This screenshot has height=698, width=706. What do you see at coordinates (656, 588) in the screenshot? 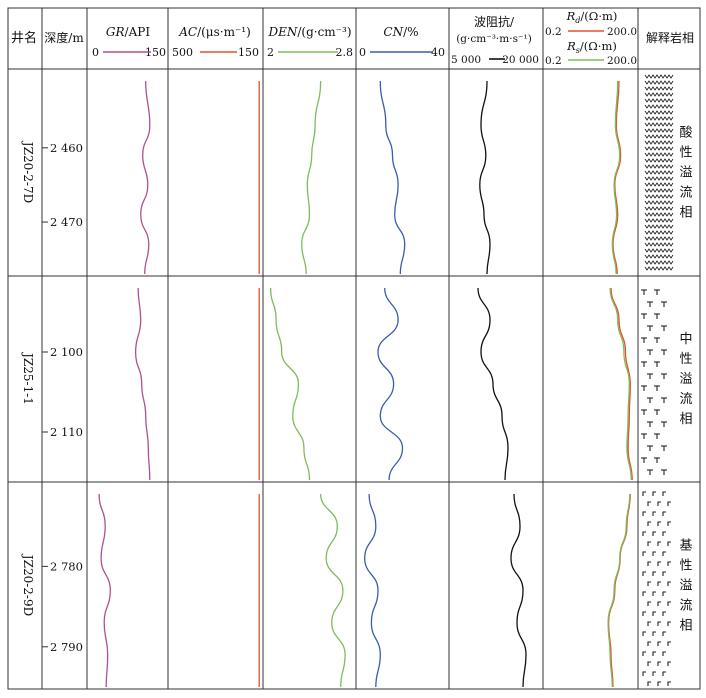
I see `facies-symbol-hook` at bounding box center [656, 588].